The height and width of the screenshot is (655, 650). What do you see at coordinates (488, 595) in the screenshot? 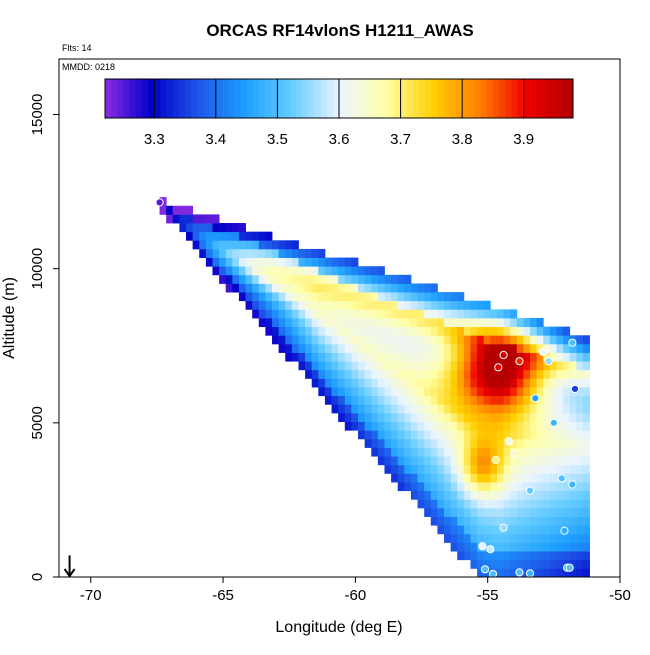
I see `x-tick-label: -55` at bounding box center [488, 595].